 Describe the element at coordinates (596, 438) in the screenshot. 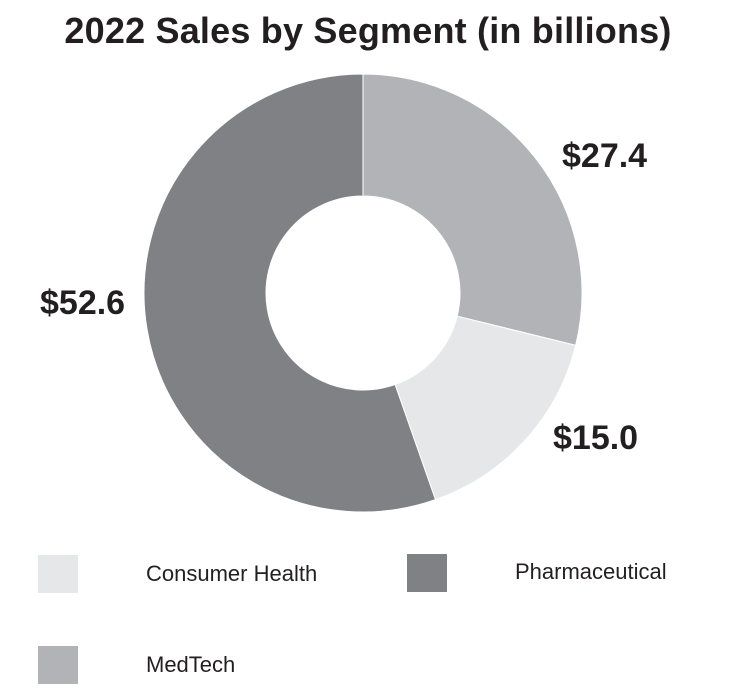

I see `data-label-consumer-health: $15.0` at that location.